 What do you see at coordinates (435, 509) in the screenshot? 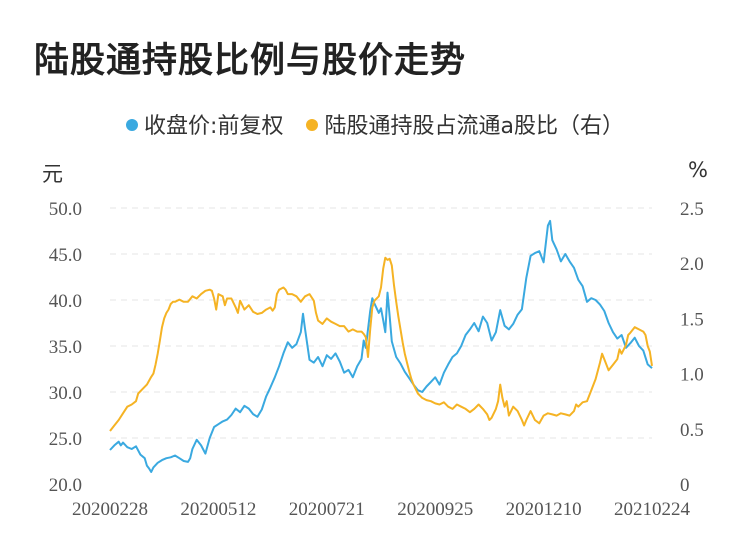
I see `x-tick-label: 20200925` at bounding box center [435, 509].